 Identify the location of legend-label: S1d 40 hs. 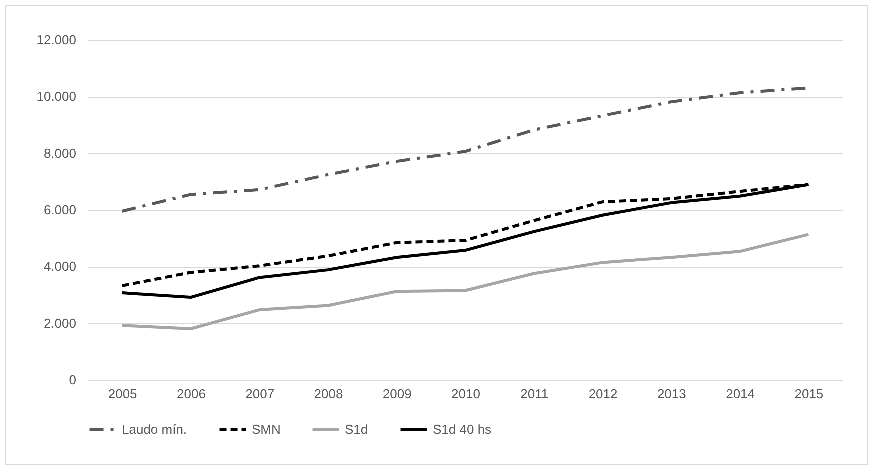
(462, 429).